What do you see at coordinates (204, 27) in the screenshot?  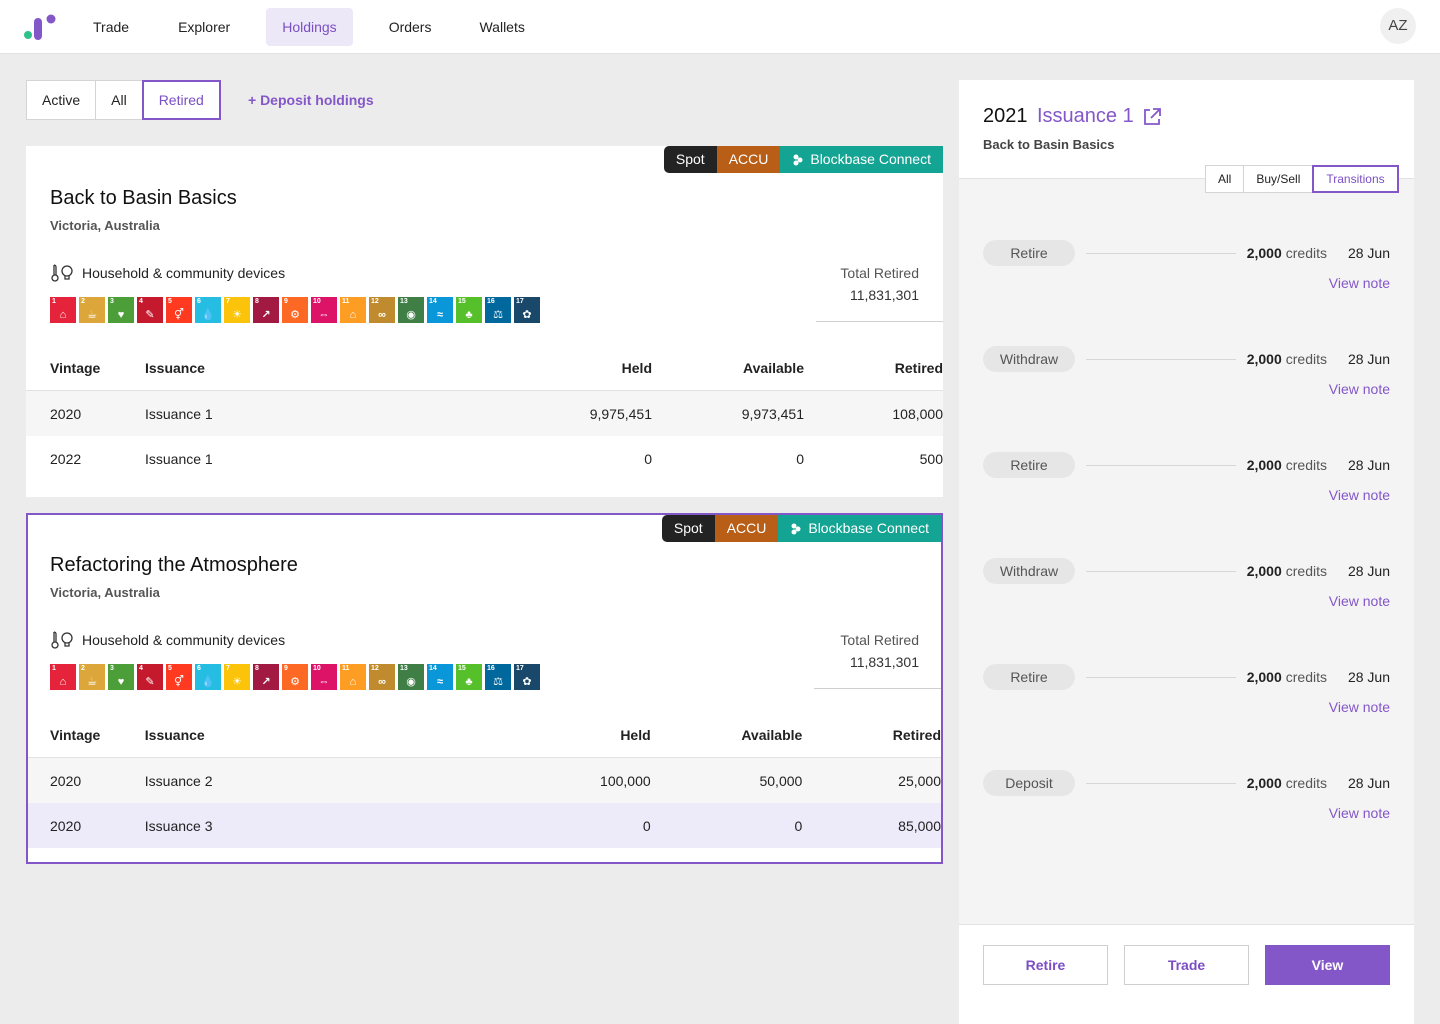 I see `nav-explorer: Explorer` at bounding box center [204, 27].